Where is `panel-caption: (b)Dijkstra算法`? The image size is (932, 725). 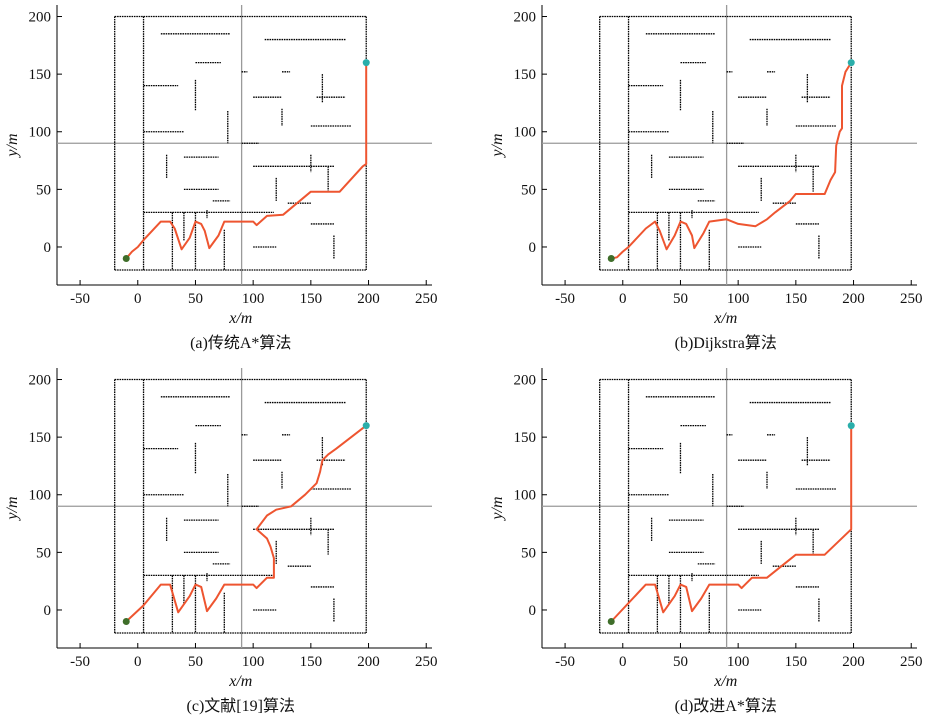 panel-caption: (b)Dijkstra算法 is located at coordinates (726, 342).